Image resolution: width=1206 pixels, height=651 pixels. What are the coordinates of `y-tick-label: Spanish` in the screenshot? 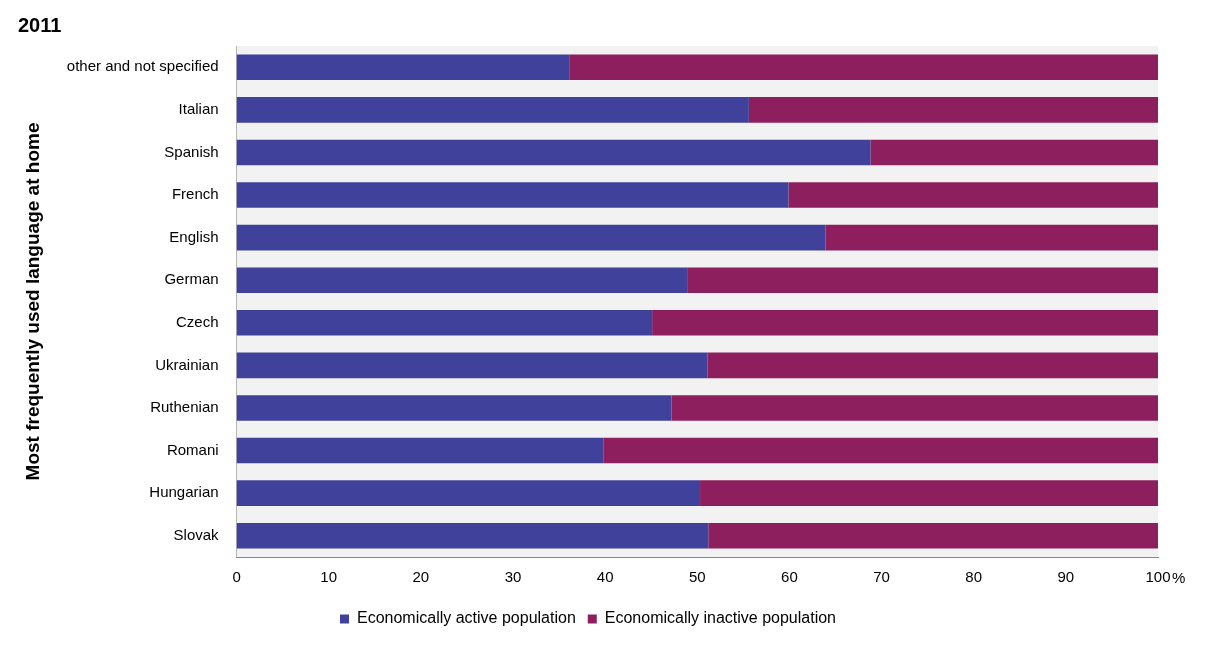 It's located at (191, 151).